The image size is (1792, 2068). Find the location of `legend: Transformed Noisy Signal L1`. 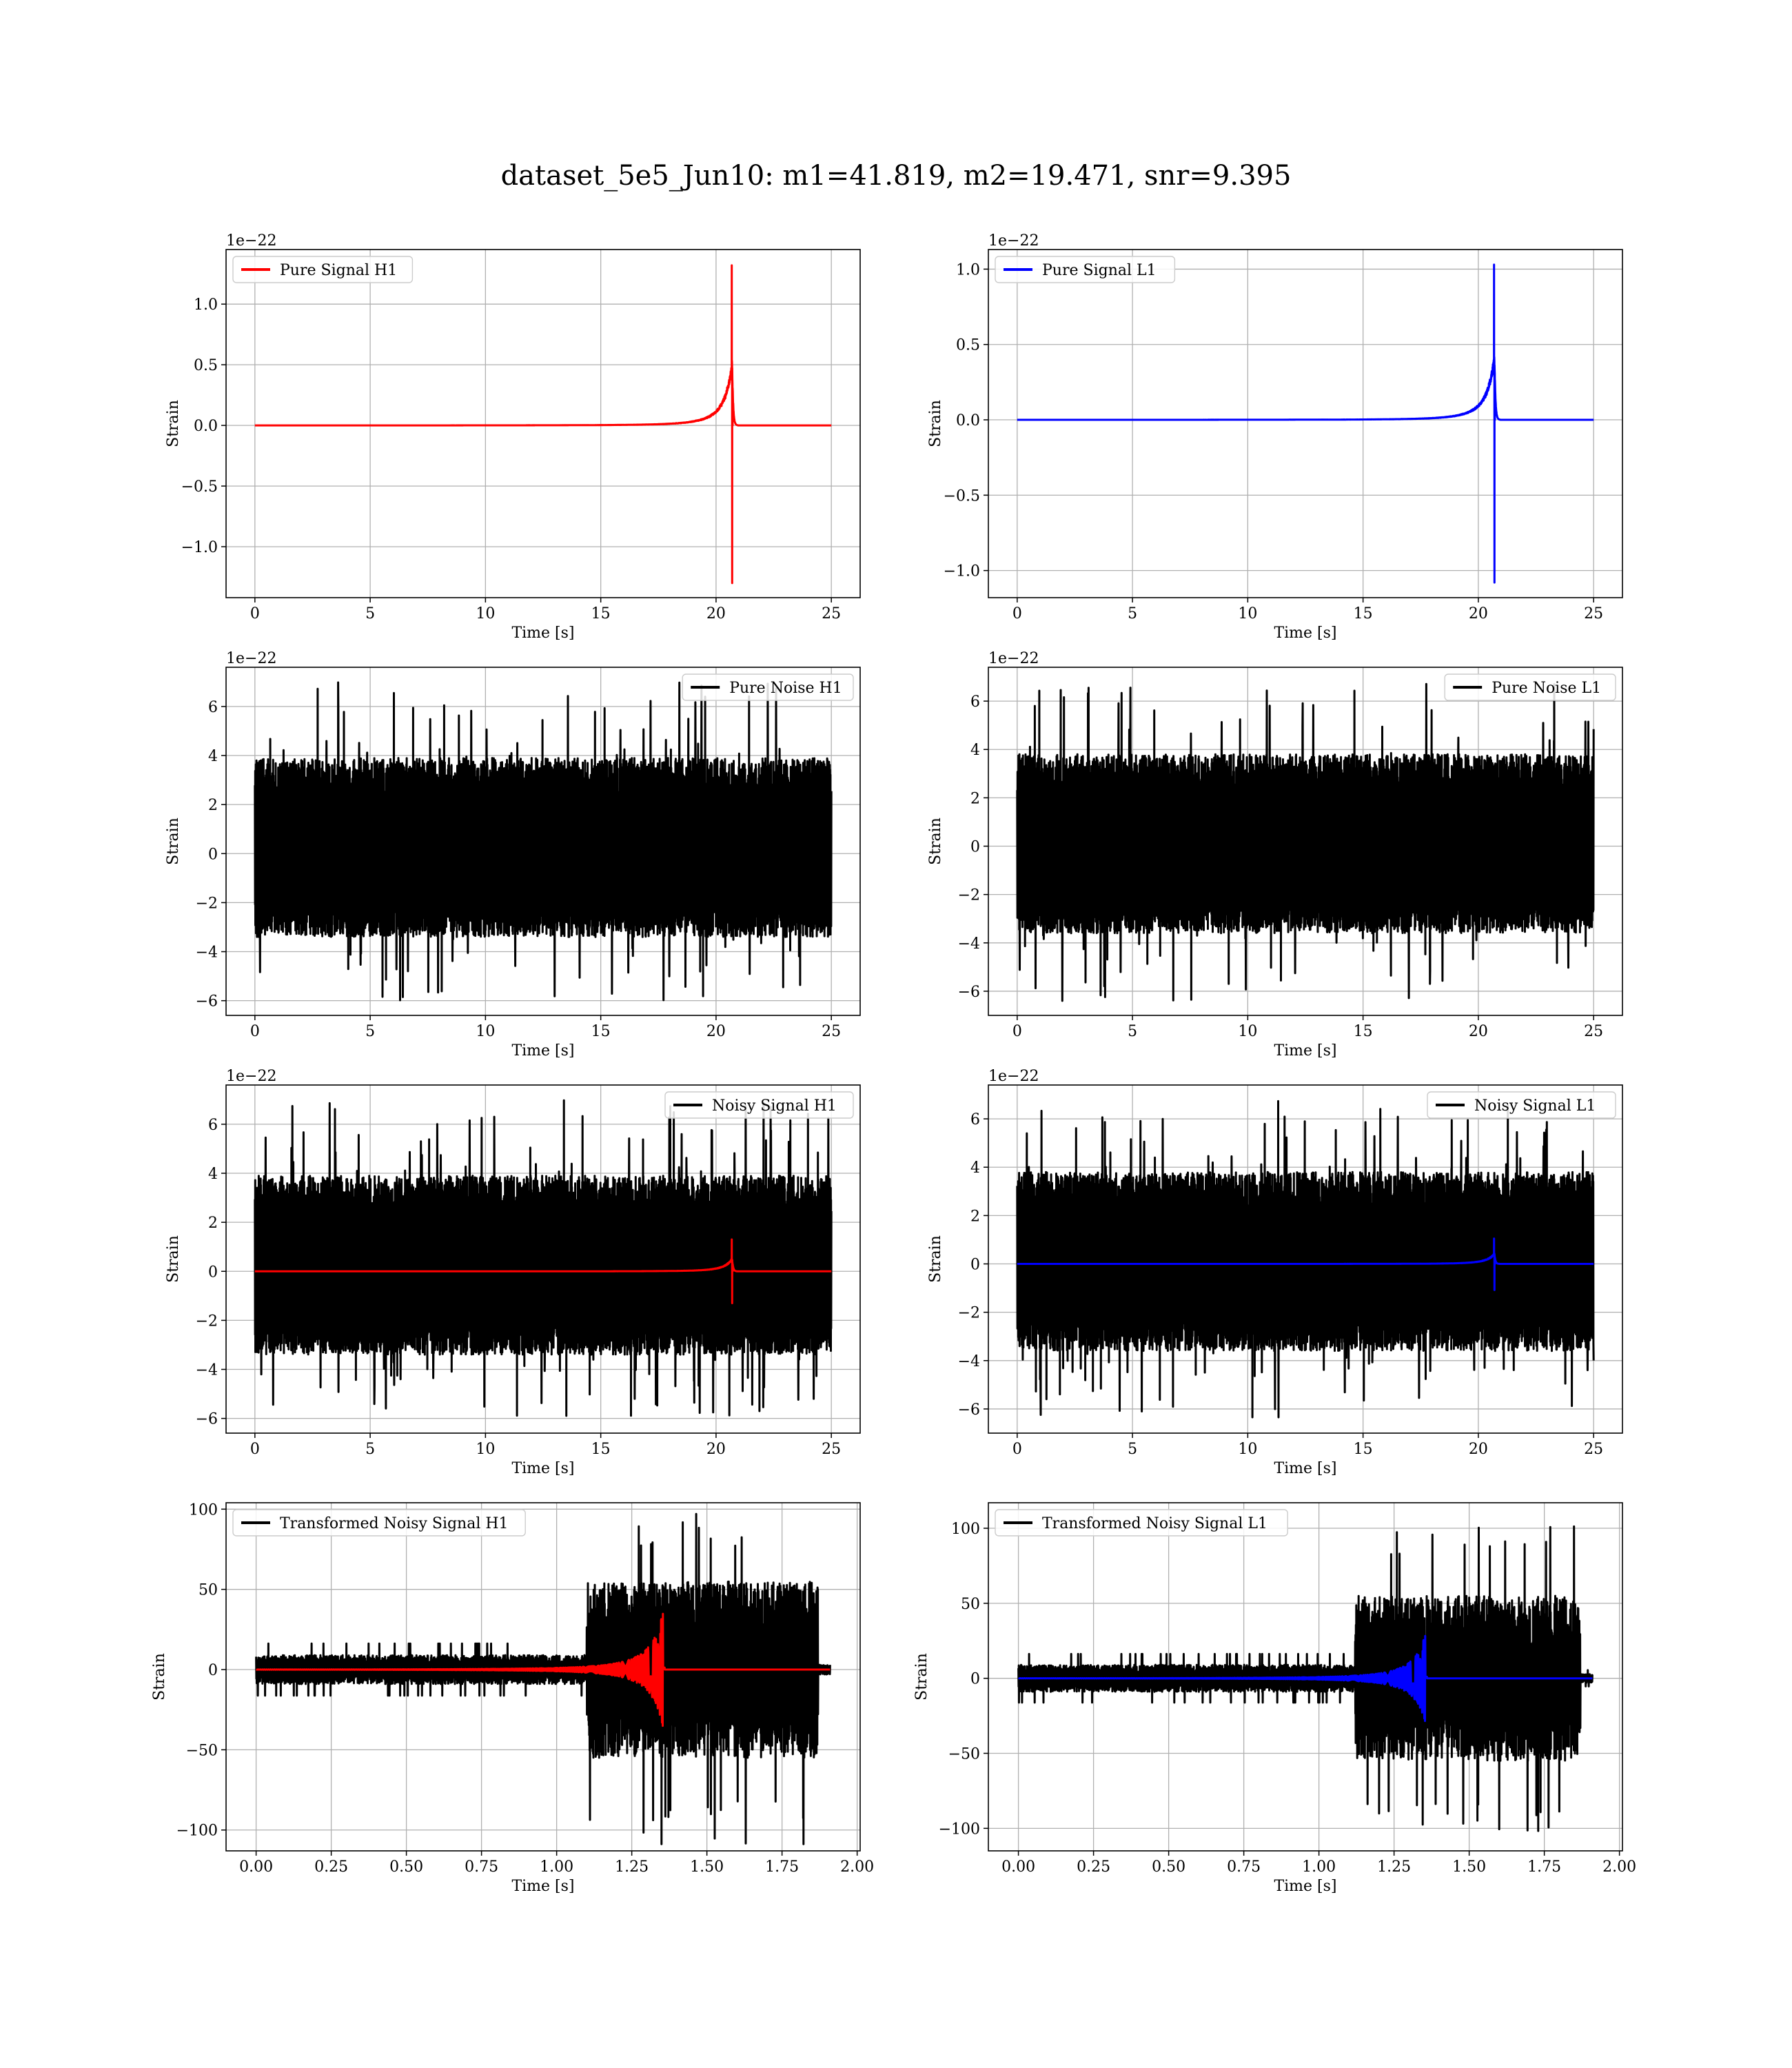

legend: Transformed Noisy Signal L1 is located at coordinates (1141, 1523).